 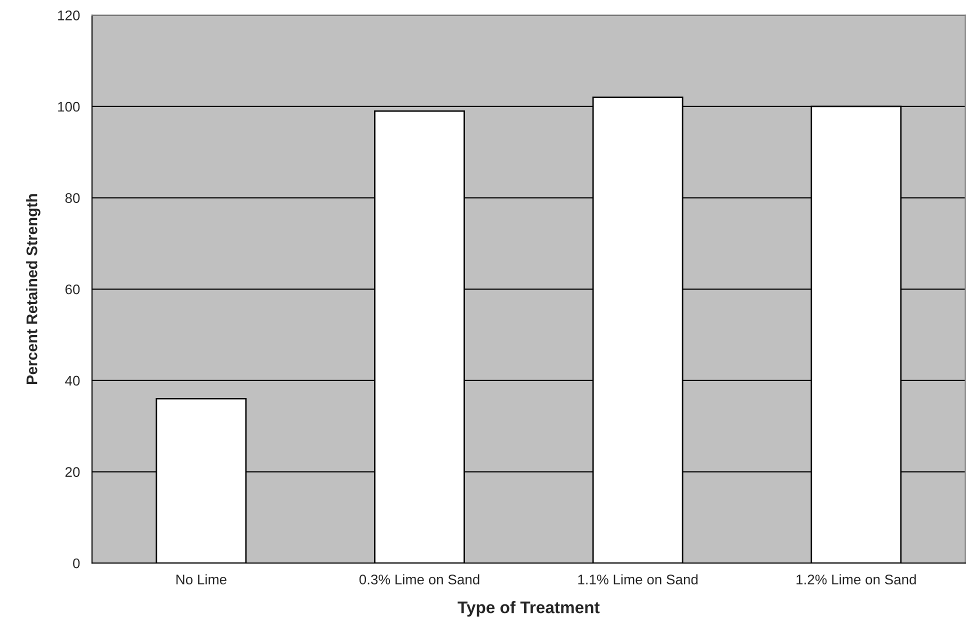 What do you see at coordinates (72, 289) in the screenshot?
I see `y-tick-label: 60` at bounding box center [72, 289].